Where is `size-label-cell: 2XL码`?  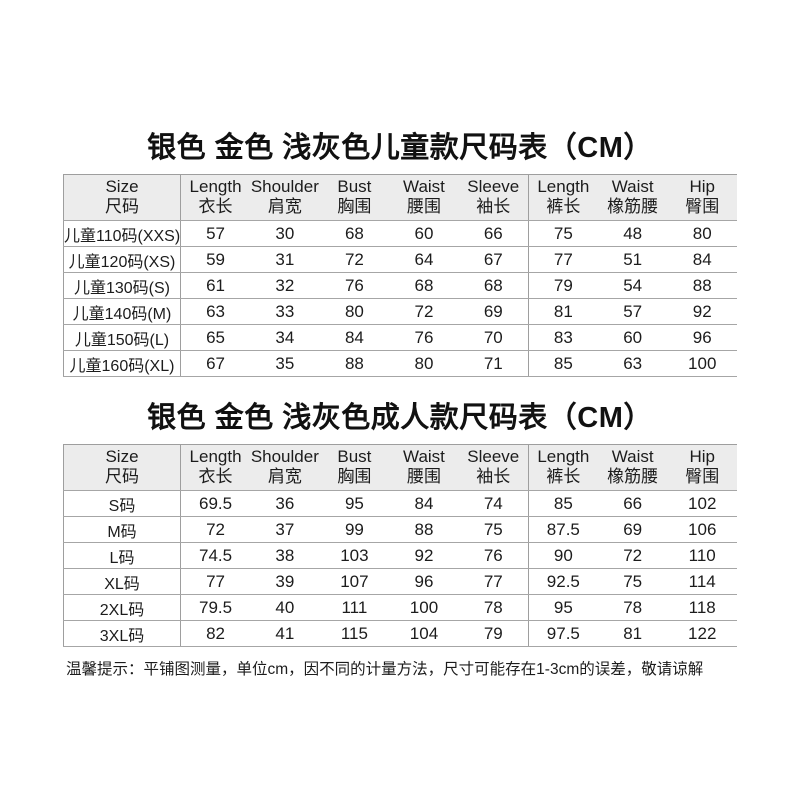
size-label-cell: 2XL码 is located at coordinates (122, 607).